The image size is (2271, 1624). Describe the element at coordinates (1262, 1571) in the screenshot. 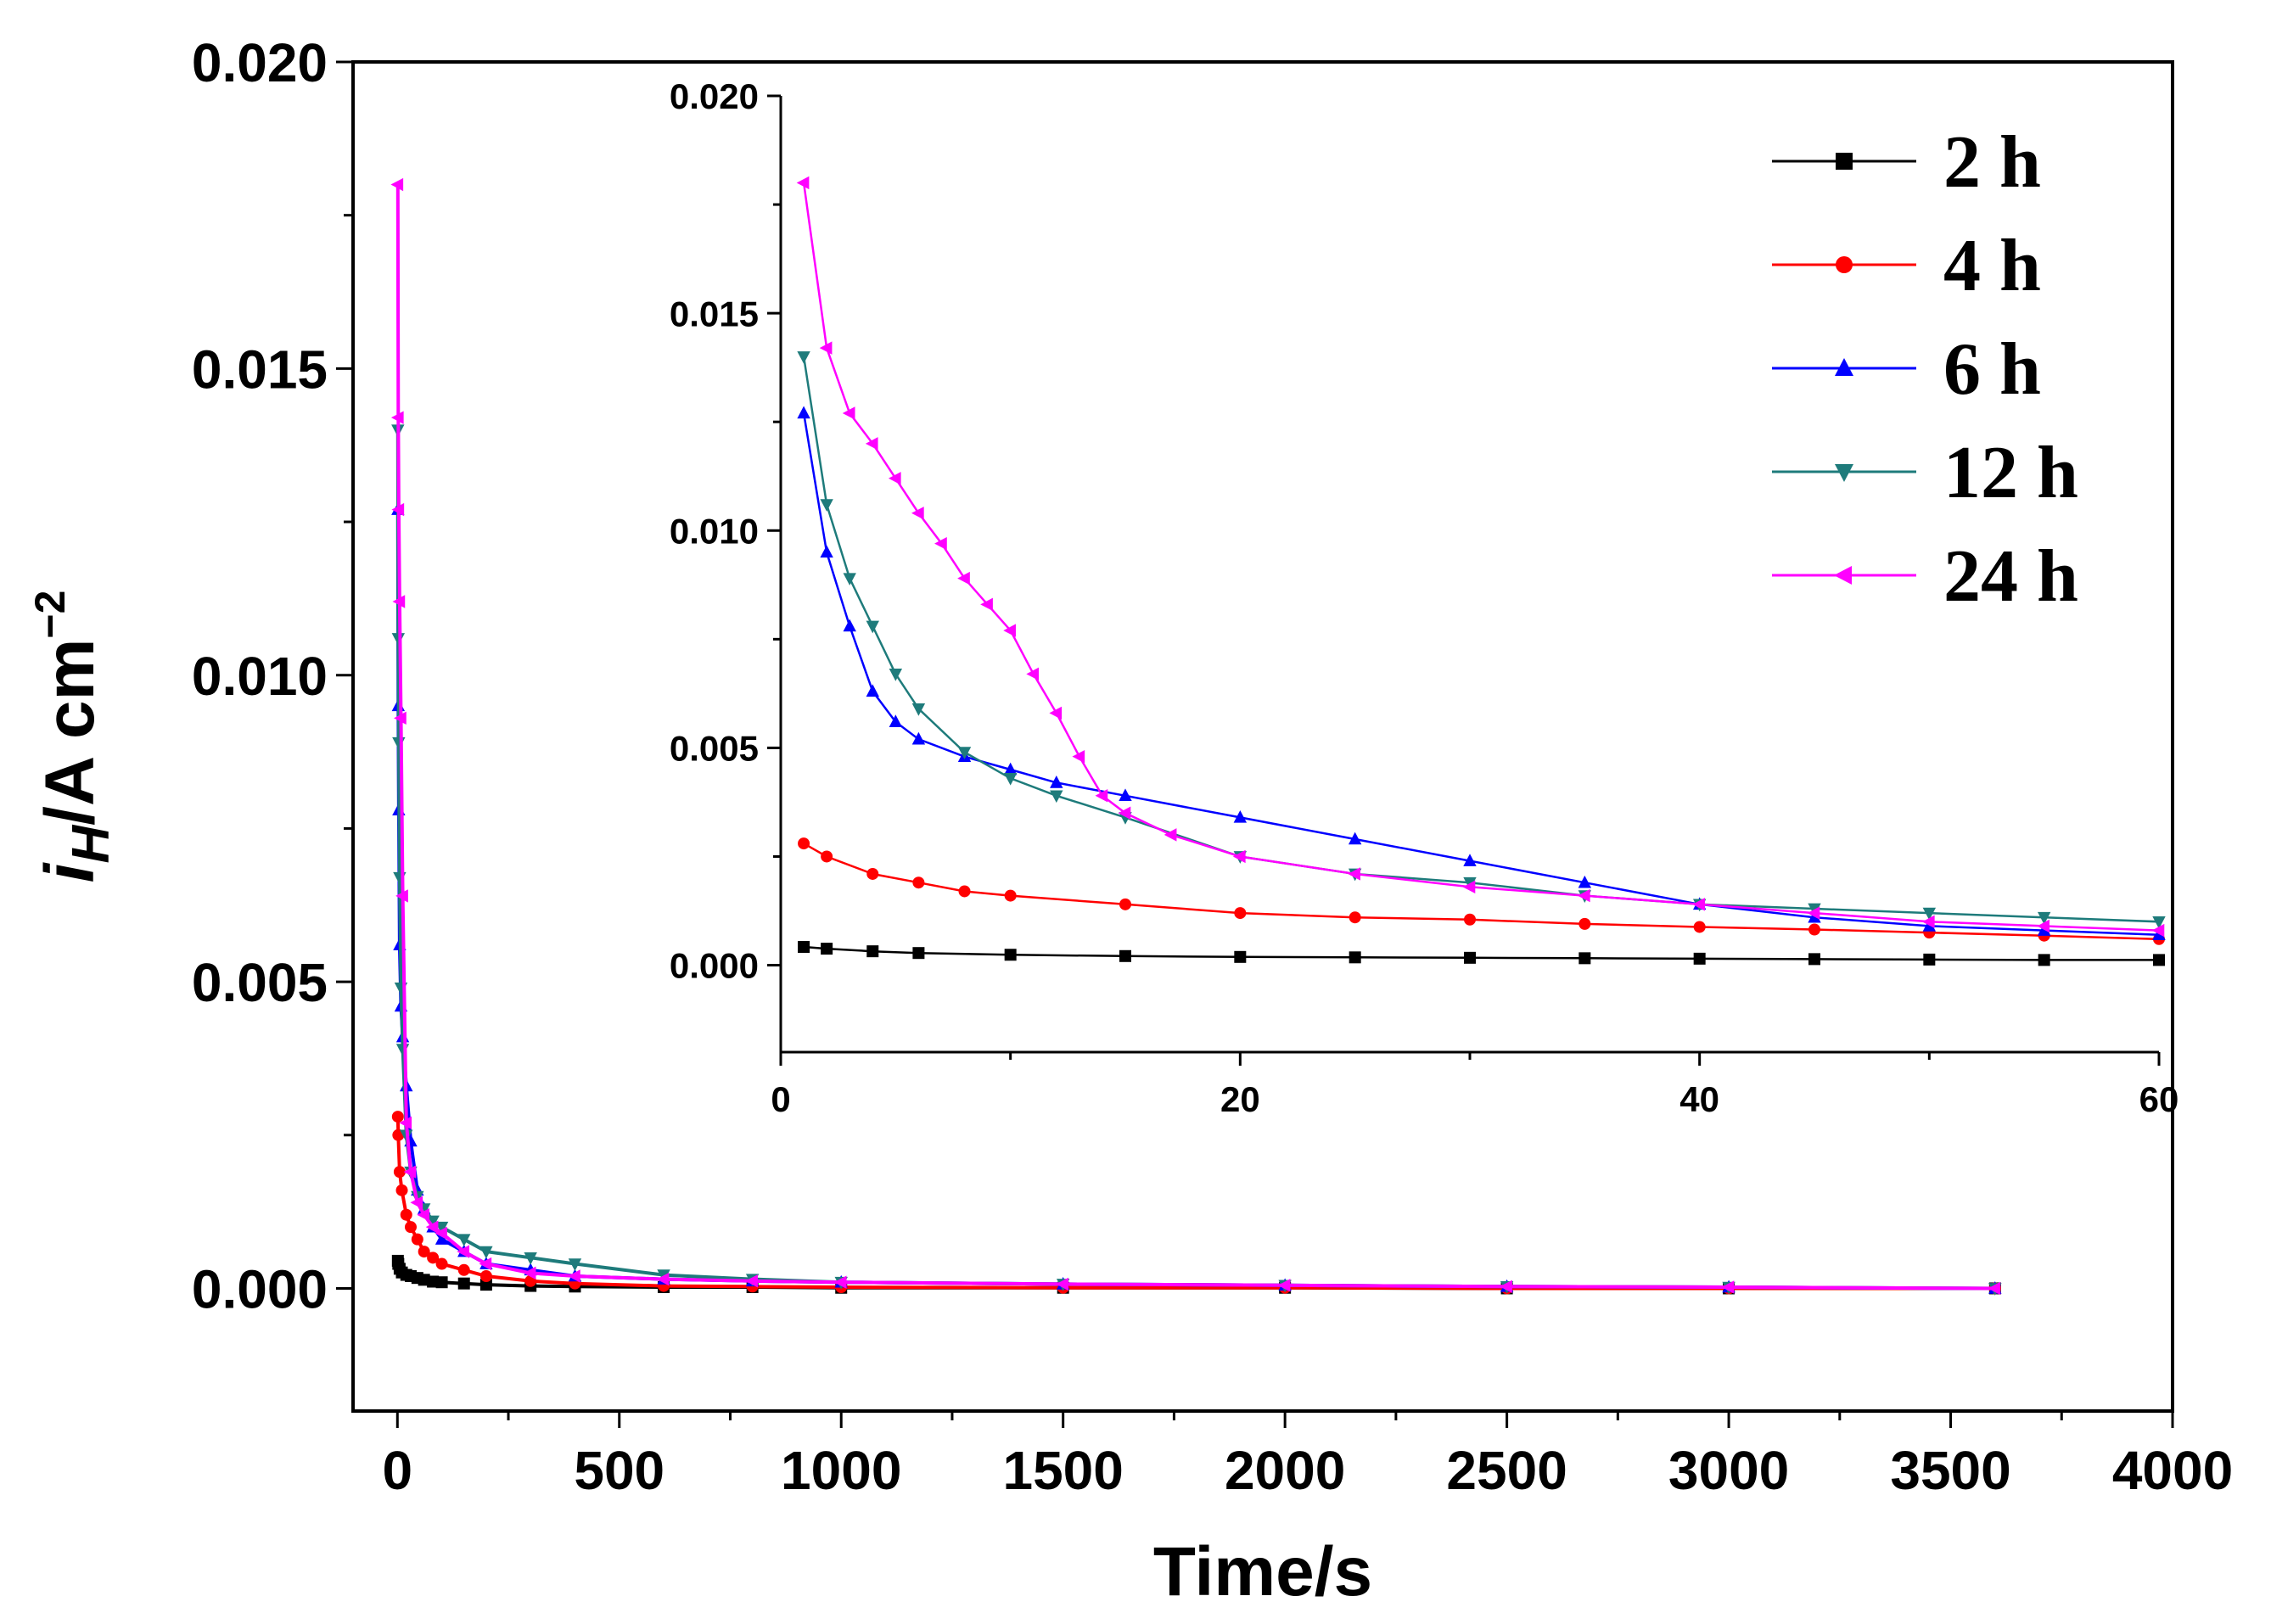

I see `x-axis-title: Time/s` at that location.